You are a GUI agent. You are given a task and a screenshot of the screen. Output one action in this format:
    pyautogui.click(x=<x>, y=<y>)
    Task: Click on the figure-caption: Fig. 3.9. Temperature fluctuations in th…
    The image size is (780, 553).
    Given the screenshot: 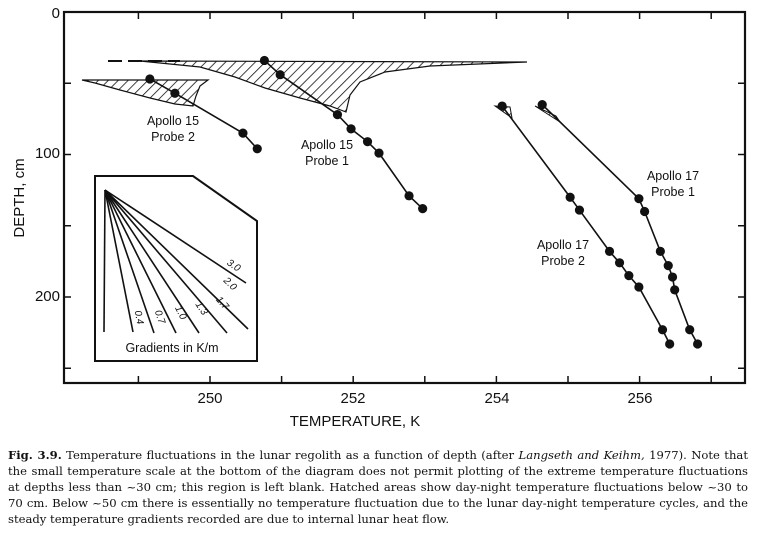 What is the action you would take?
    pyautogui.click(x=378, y=487)
    